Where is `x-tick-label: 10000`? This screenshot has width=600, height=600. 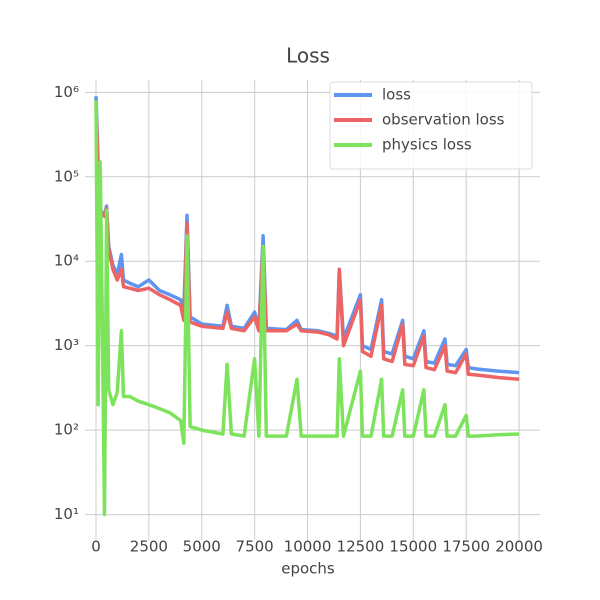 x-tick-label: 10000 is located at coordinates (308, 547).